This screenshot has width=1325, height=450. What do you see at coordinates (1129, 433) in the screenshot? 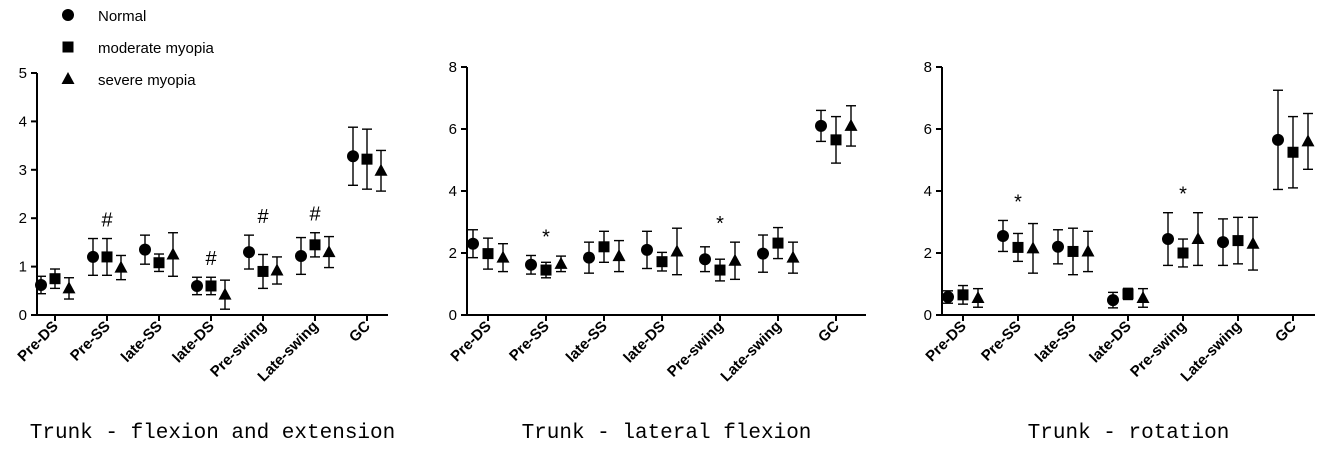
I see `chart-title: Trunk - rotation` at bounding box center [1129, 433].